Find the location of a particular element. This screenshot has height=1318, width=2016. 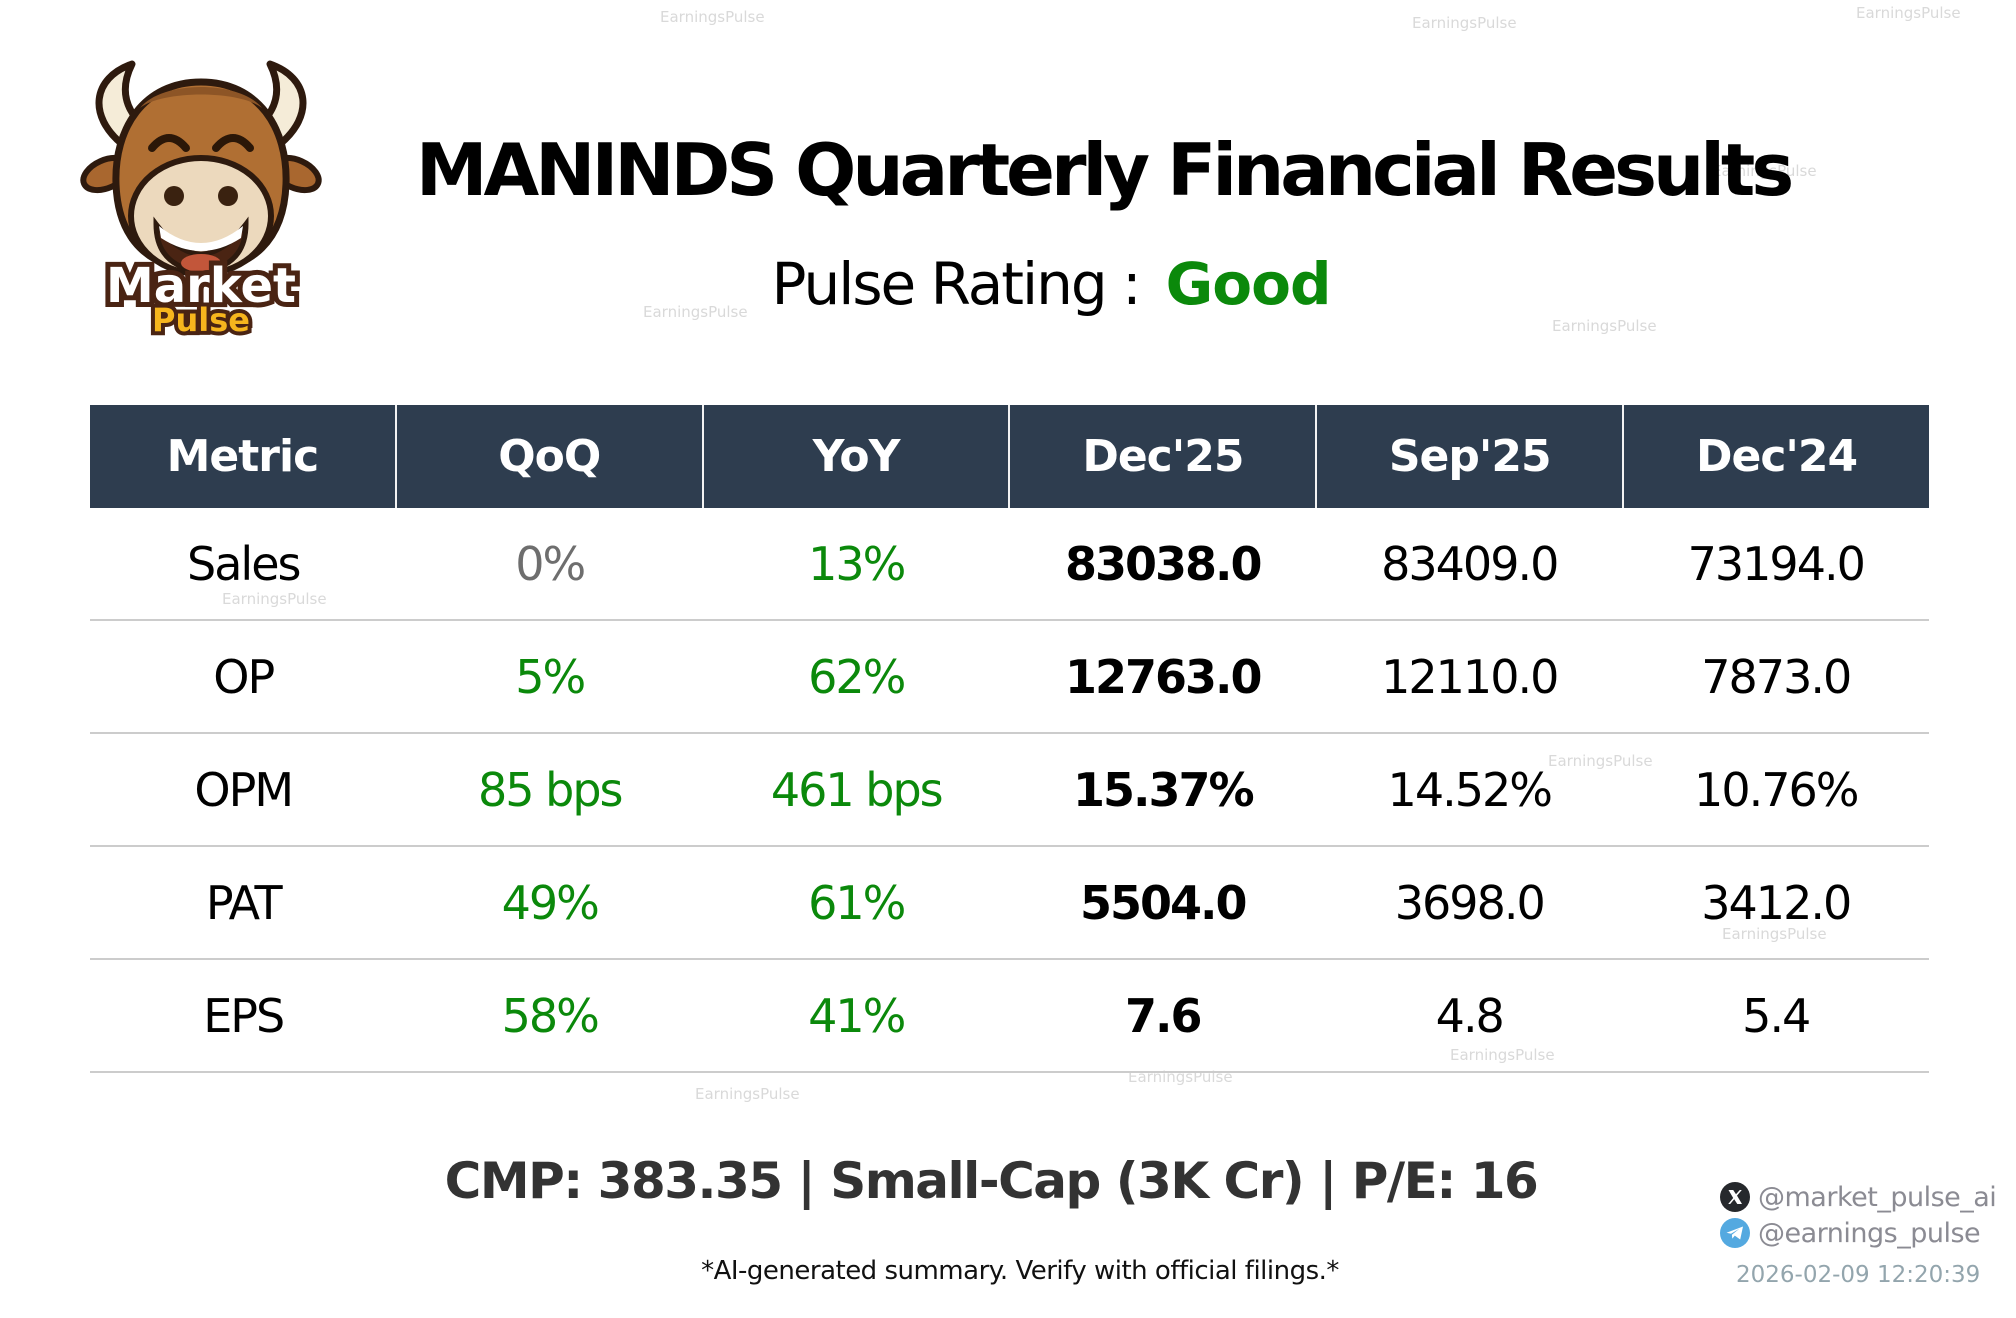

table-cell: 5.4 is located at coordinates (1776, 1015).